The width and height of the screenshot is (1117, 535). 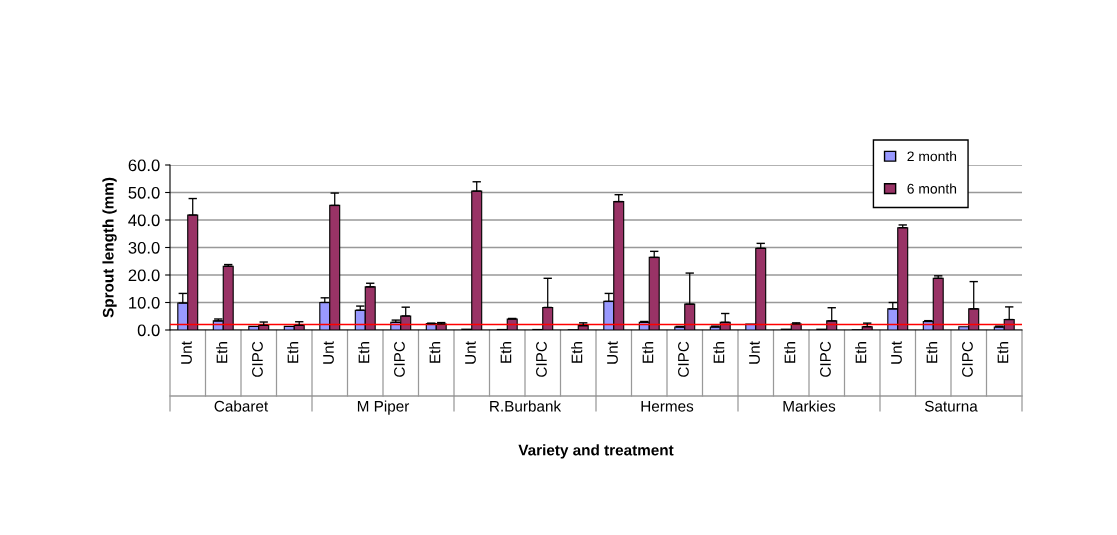 What do you see at coordinates (667, 406) in the screenshot?
I see `text: Hermes` at bounding box center [667, 406].